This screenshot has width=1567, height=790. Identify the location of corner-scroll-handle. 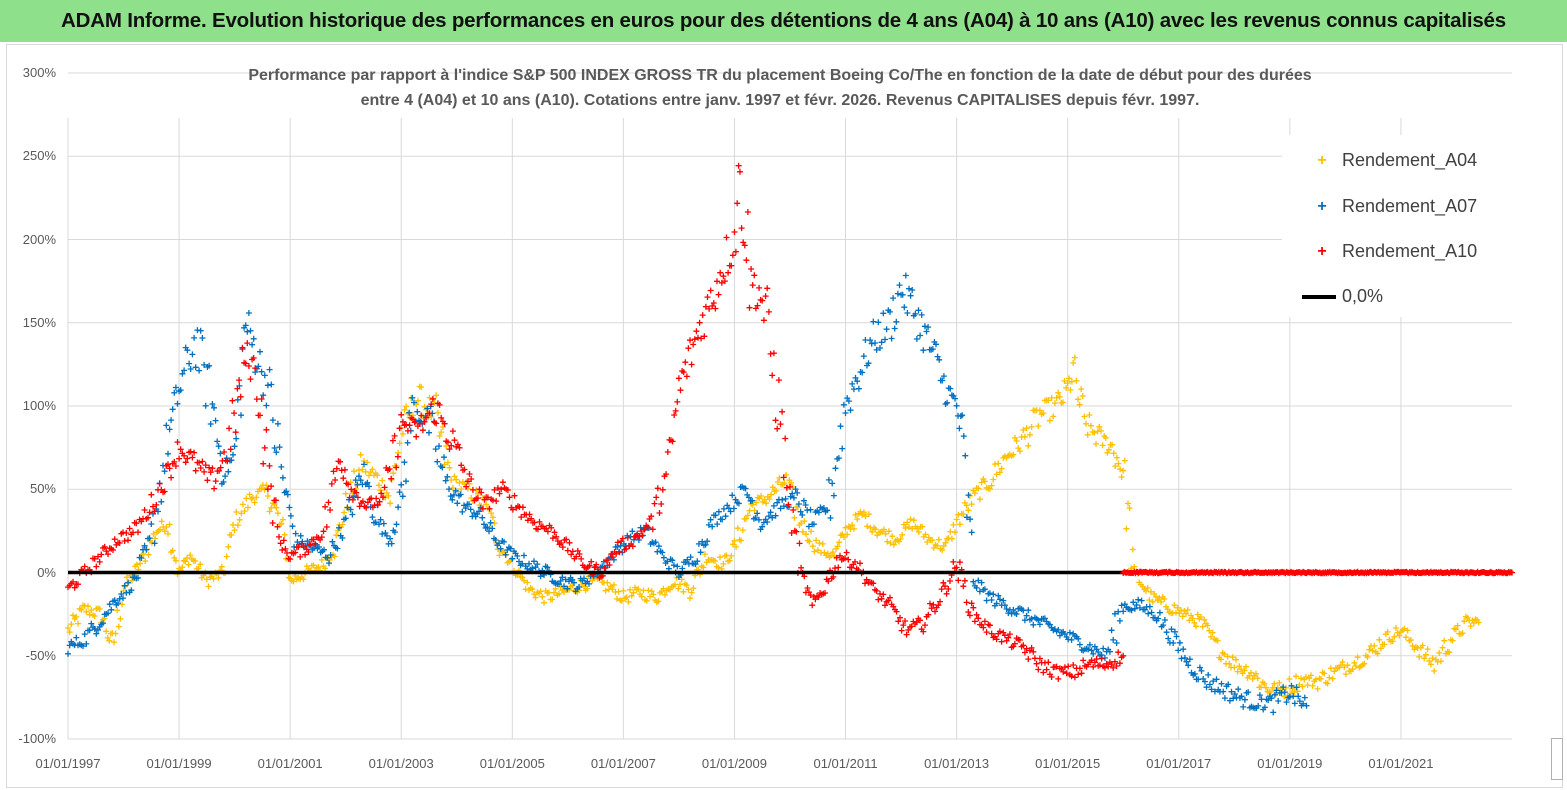
(1557, 759).